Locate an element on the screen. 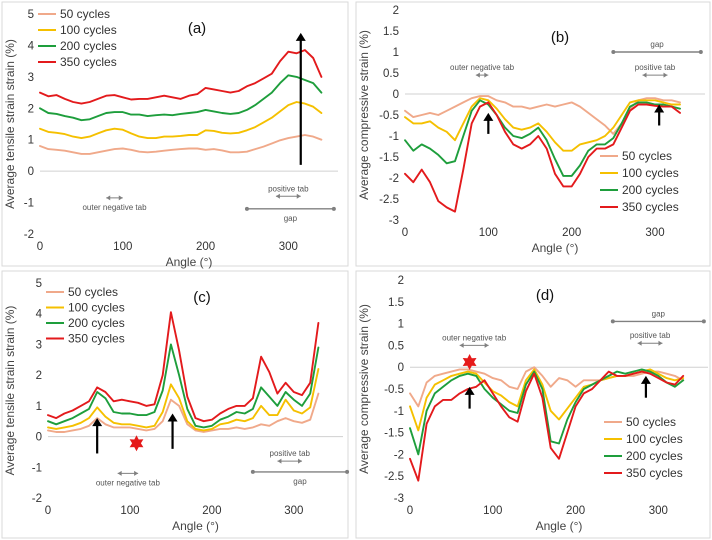 This screenshot has height=540, width=712. panel-label: (d) is located at coordinates (545, 295).